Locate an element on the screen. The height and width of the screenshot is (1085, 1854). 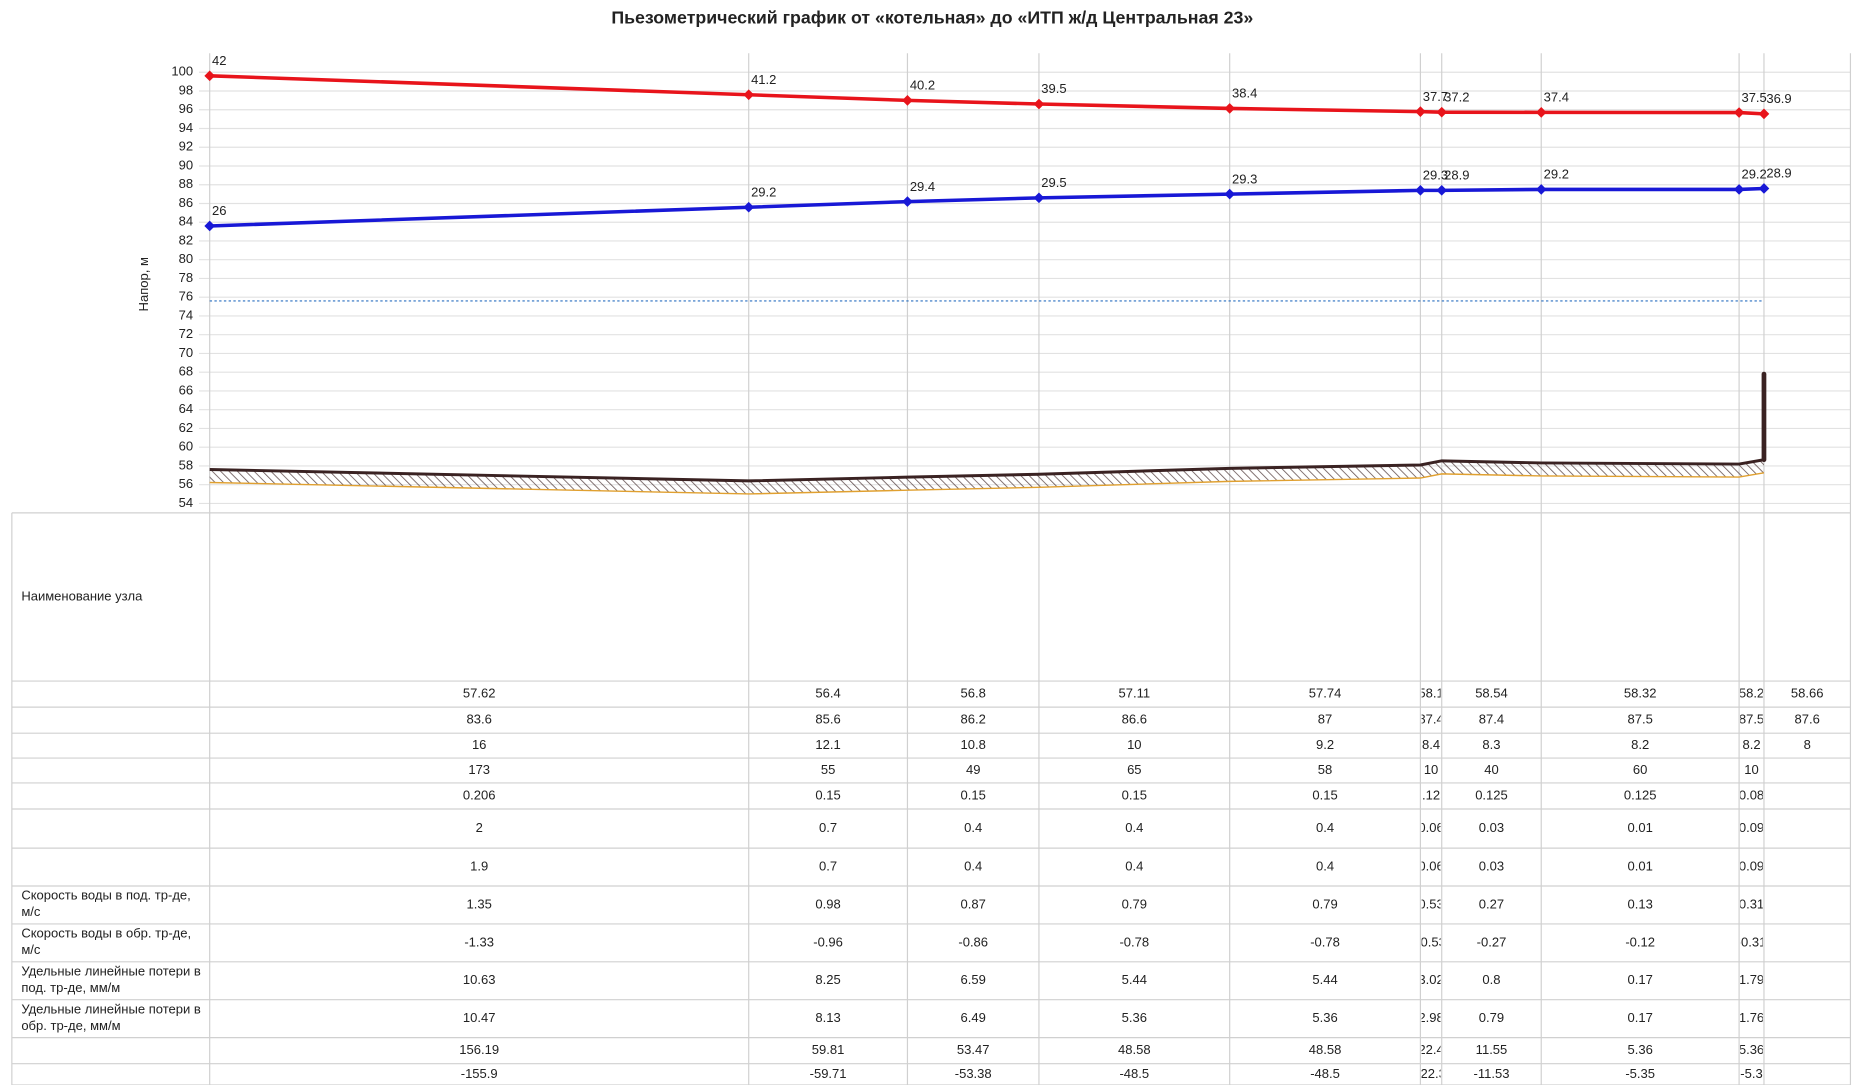
table-cell: 58.54 is located at coordinates (1491, 693).